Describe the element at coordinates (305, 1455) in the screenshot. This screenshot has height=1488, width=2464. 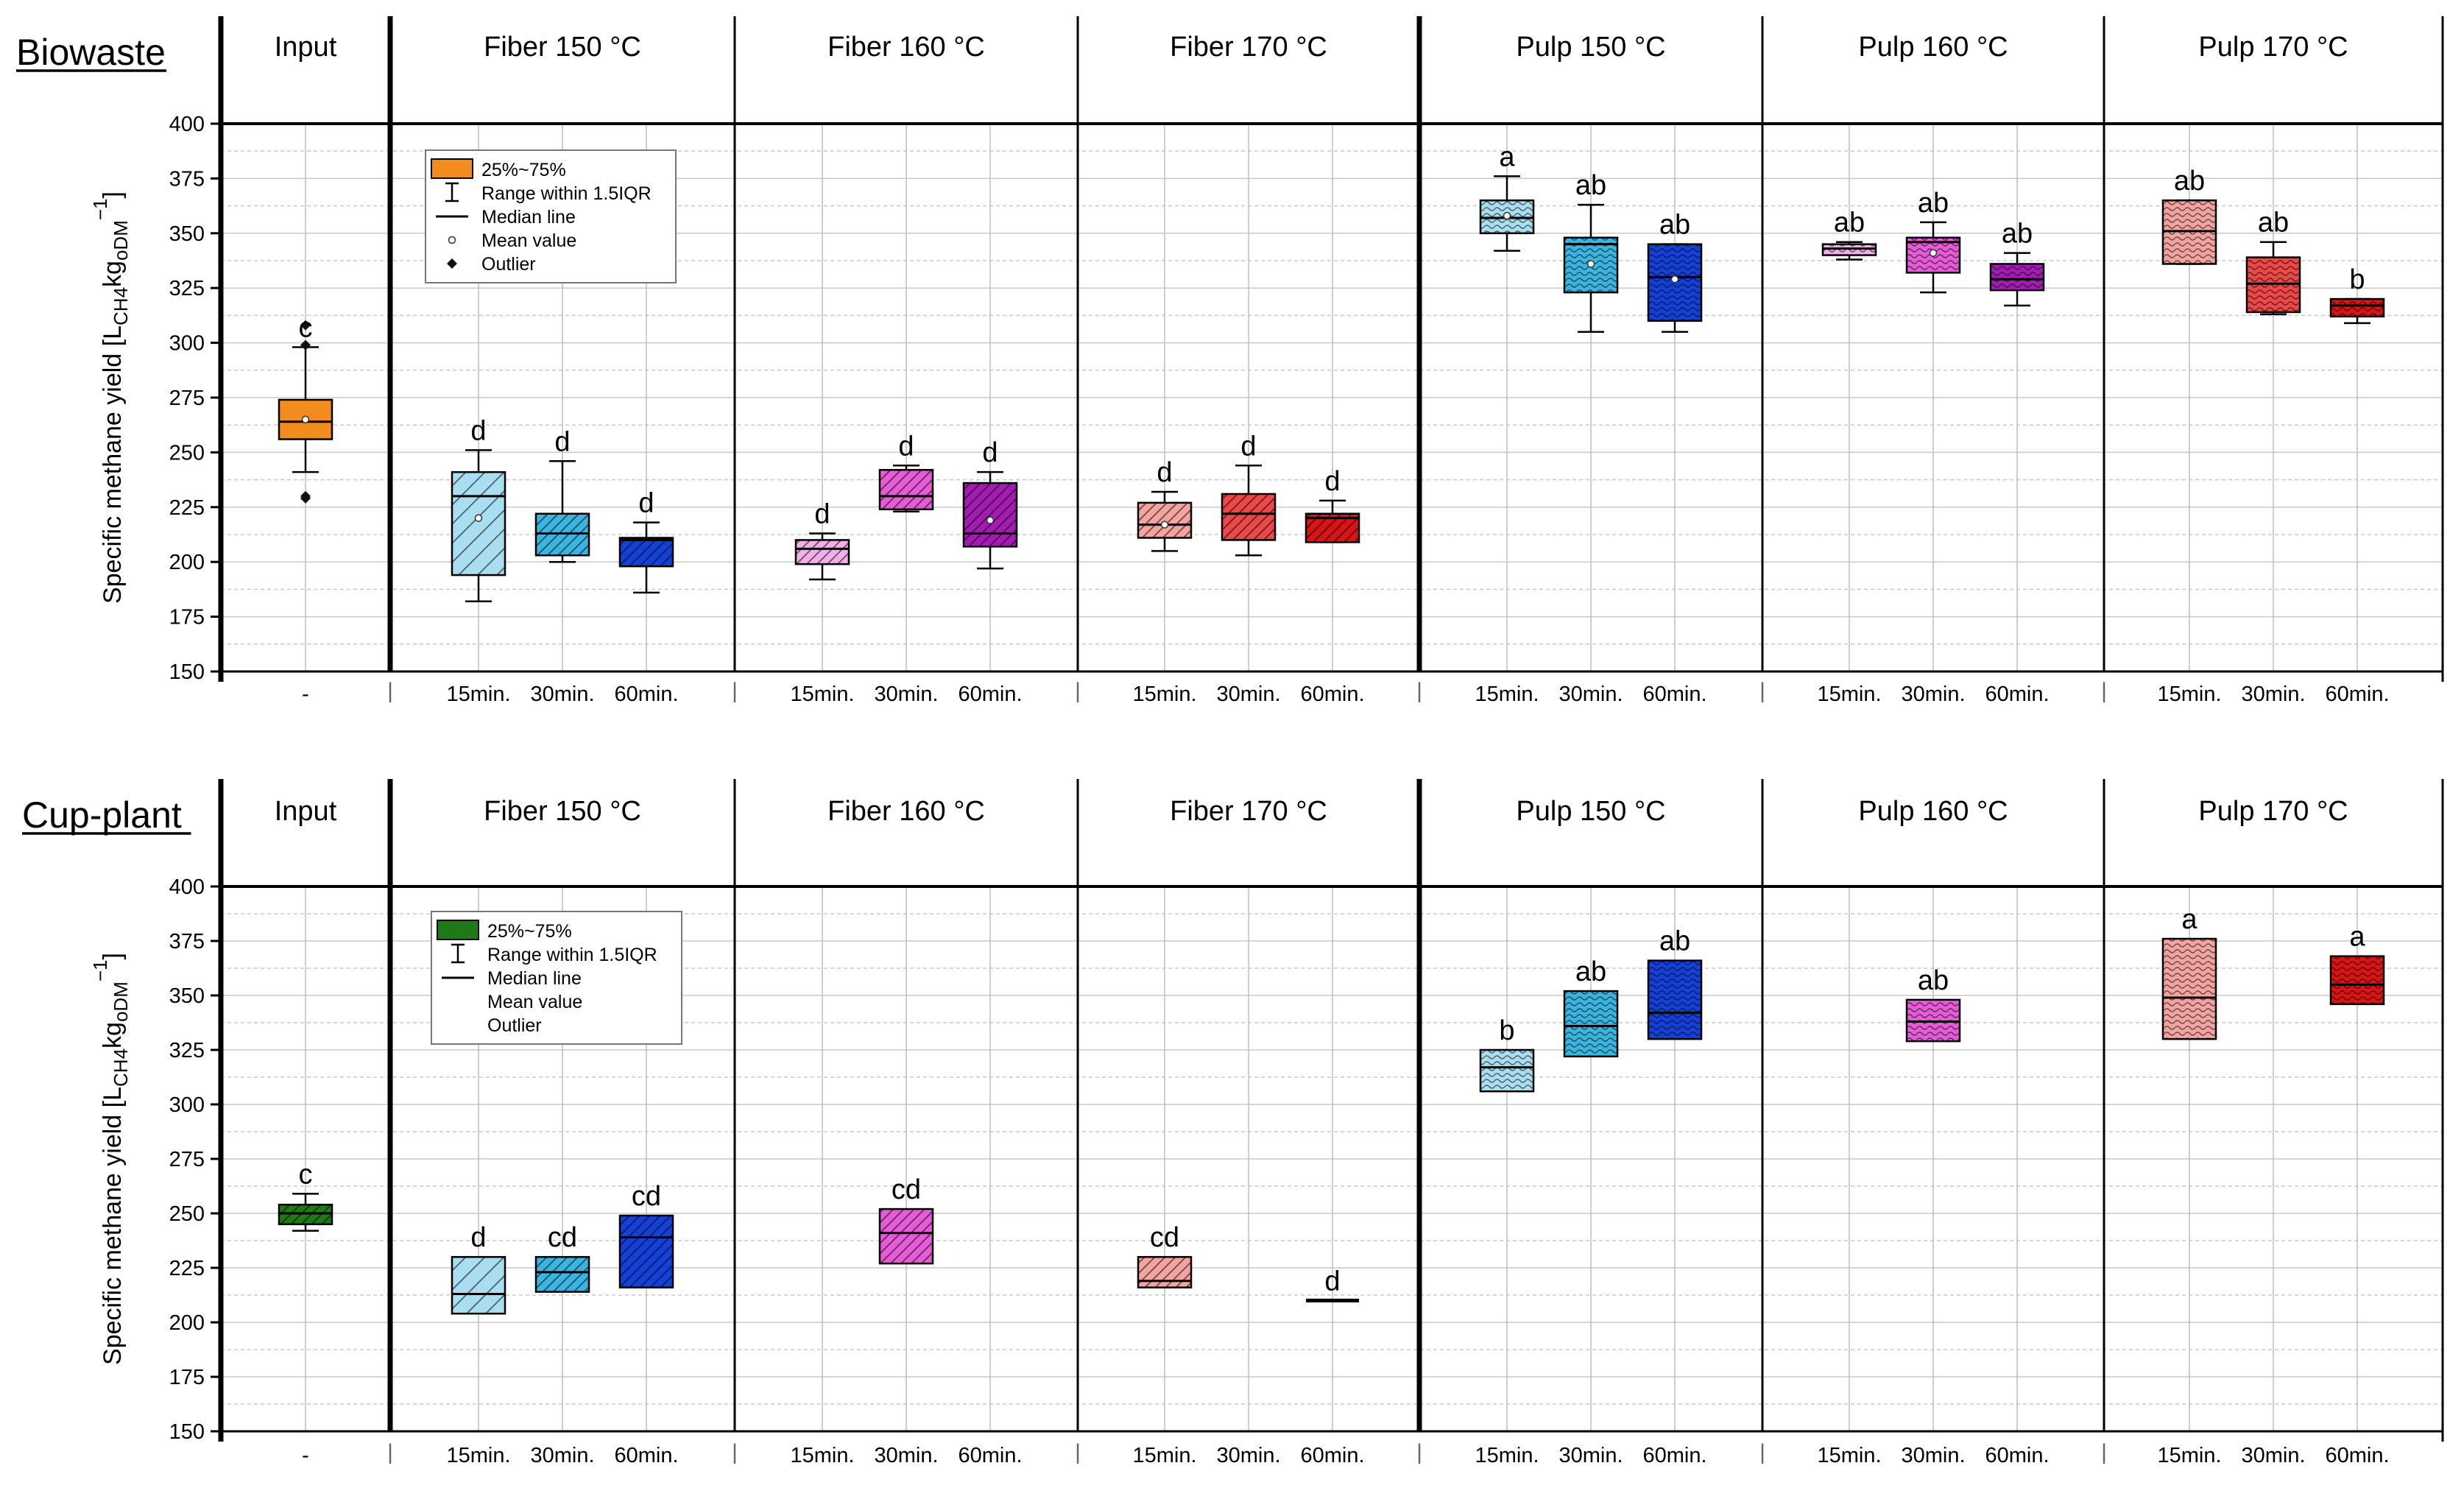
I see `x-tick-label: -` at that location.